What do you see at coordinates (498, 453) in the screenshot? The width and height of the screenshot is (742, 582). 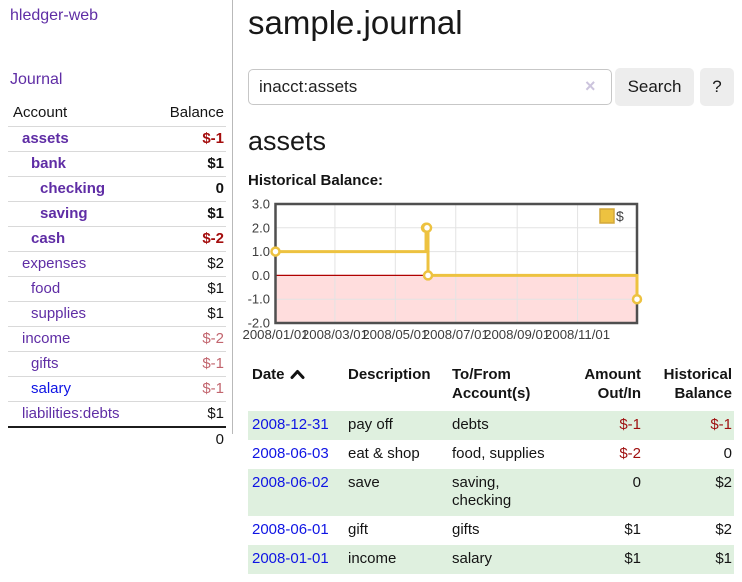 I see `transaction-accounts: food, supplies` at bounding box center [498, 453].